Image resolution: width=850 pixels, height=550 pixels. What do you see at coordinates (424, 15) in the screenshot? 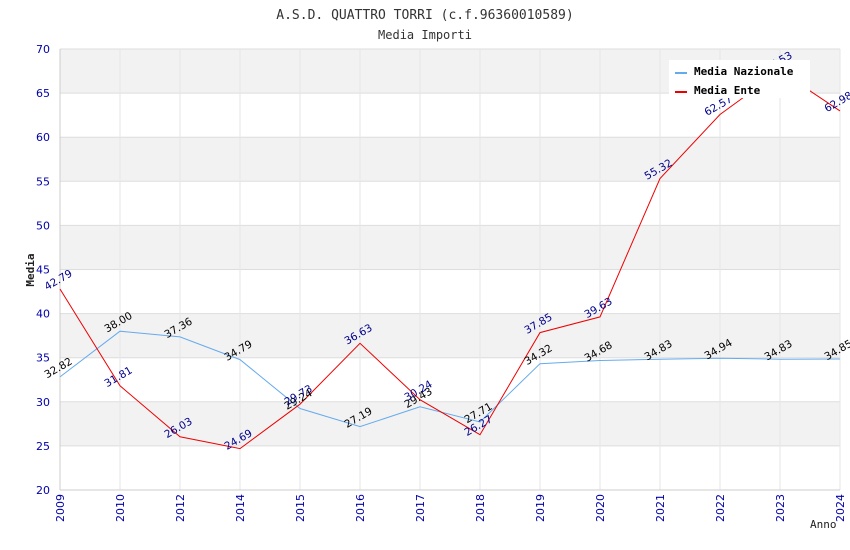
I see `chart-title: A.S.D. QUATTRO TORRI (c.f.96360010589)` at bounding box center [424, 15].